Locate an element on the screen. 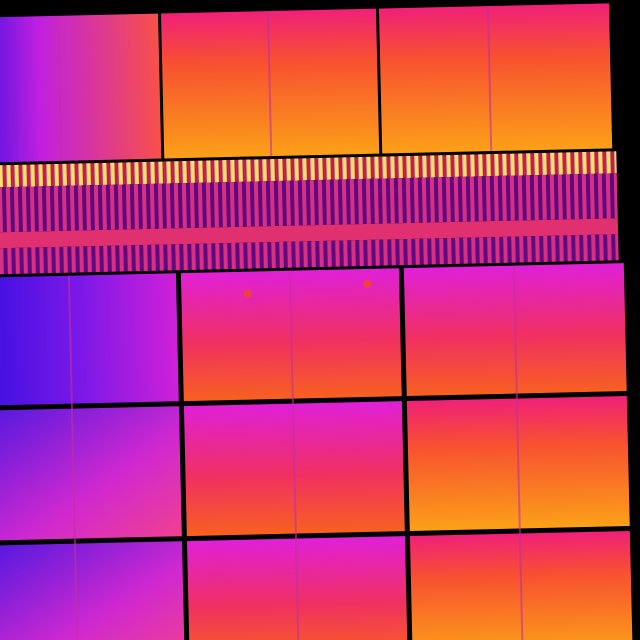 This screenshot has width=640, height=640. rail is located at coordinates (309, 233).